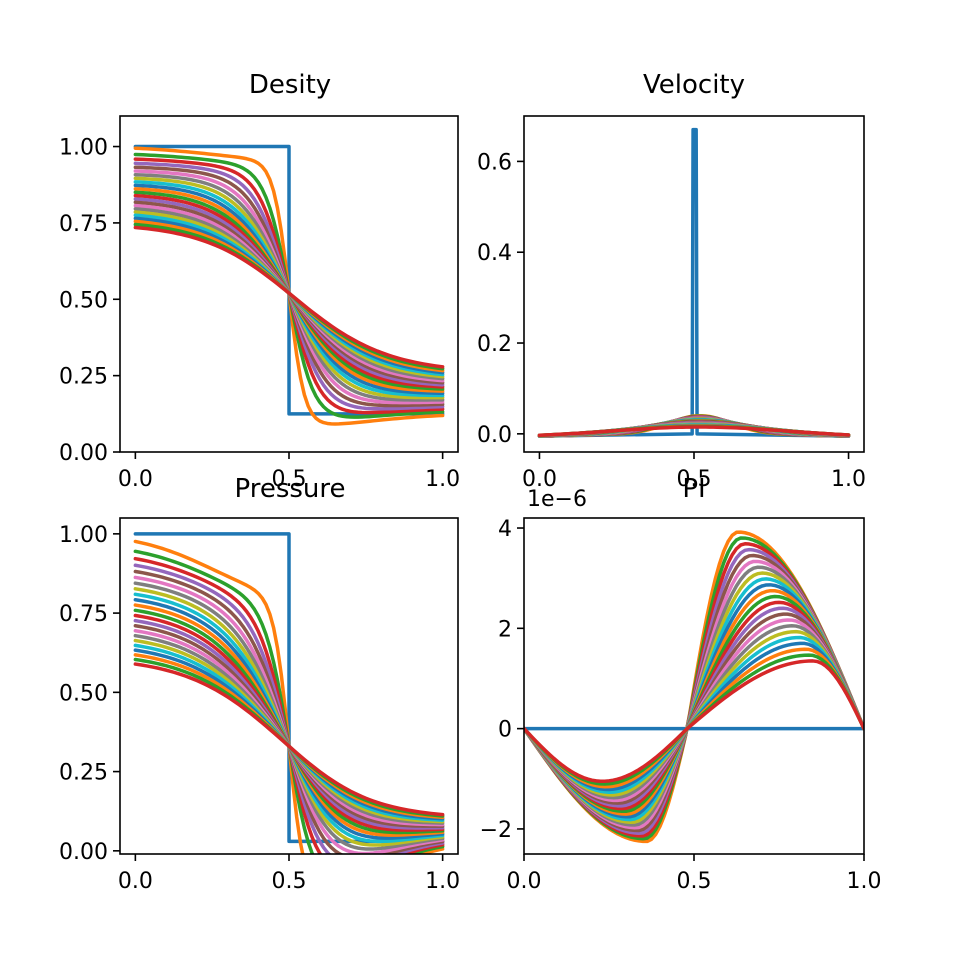  What do you see at coordinates (694, 85) in the screenshot?
I see `velocity-title: Velocity` at bounding box center [694, 85].